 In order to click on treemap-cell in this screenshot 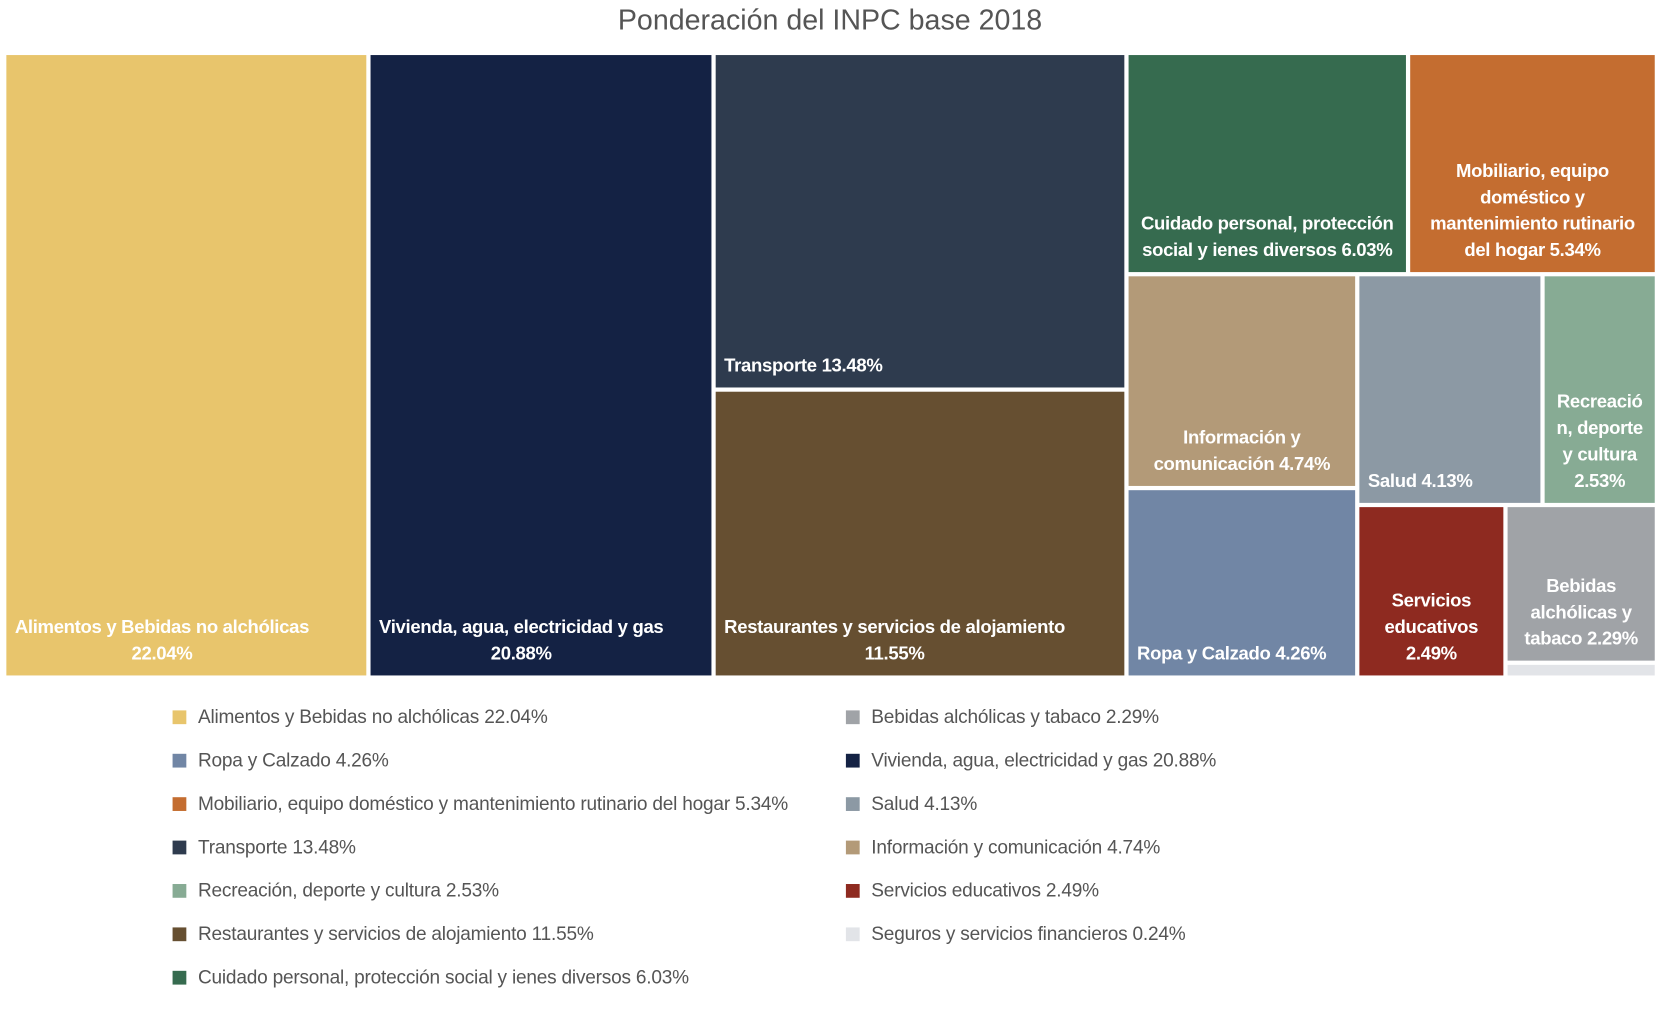, I will do `click(1581, 670)`.